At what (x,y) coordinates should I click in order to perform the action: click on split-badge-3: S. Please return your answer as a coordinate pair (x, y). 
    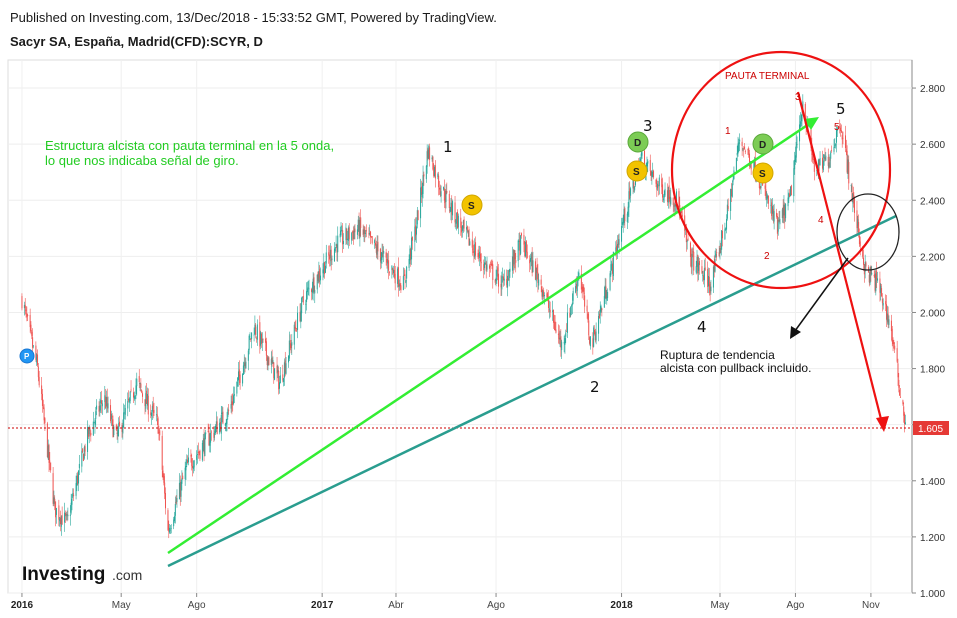
    Looking at the image, I should click on (472, 205).